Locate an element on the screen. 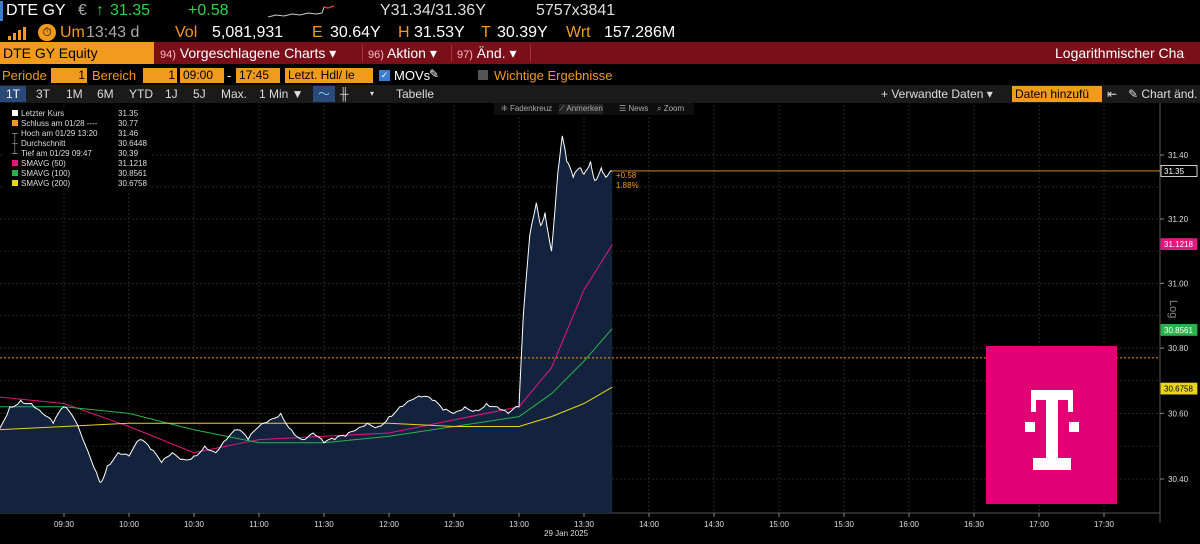 The width and height of the screenshot is (1200, 544). last-trade-select: Letzt. Hdl/ le is located at coordinates (329, 75).